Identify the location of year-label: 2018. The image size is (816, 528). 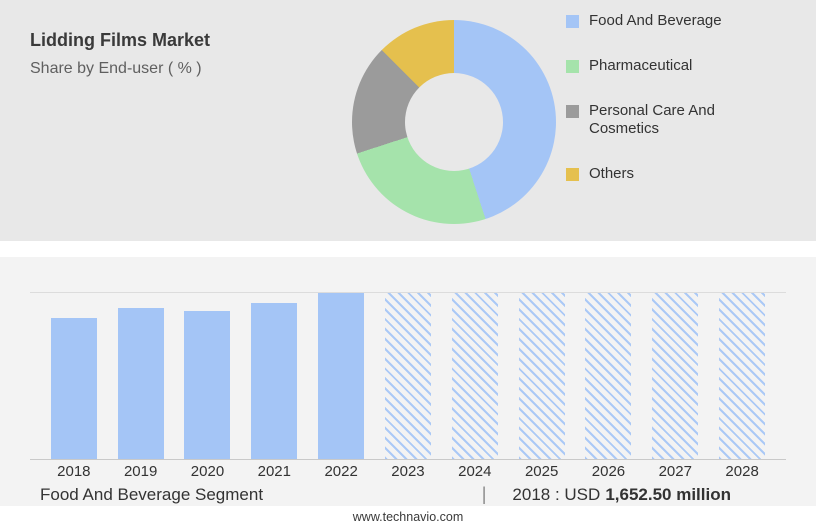
(74, 471).